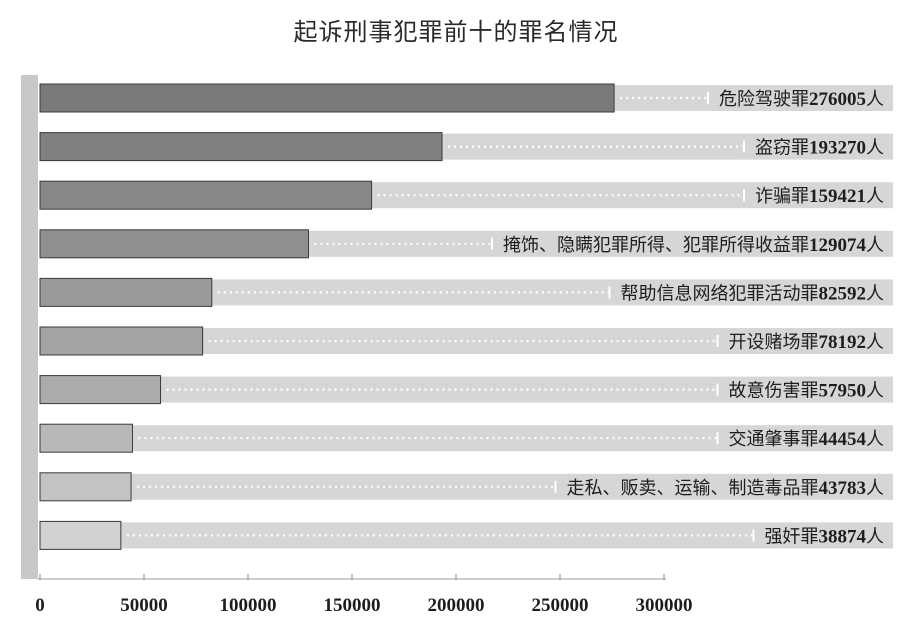 The height and width of the screenshot is (637, 912). Describe the element at coordinates (807, 391) in the screenshot. I see `bar-label: 故意伤害罪57950人` at that location.